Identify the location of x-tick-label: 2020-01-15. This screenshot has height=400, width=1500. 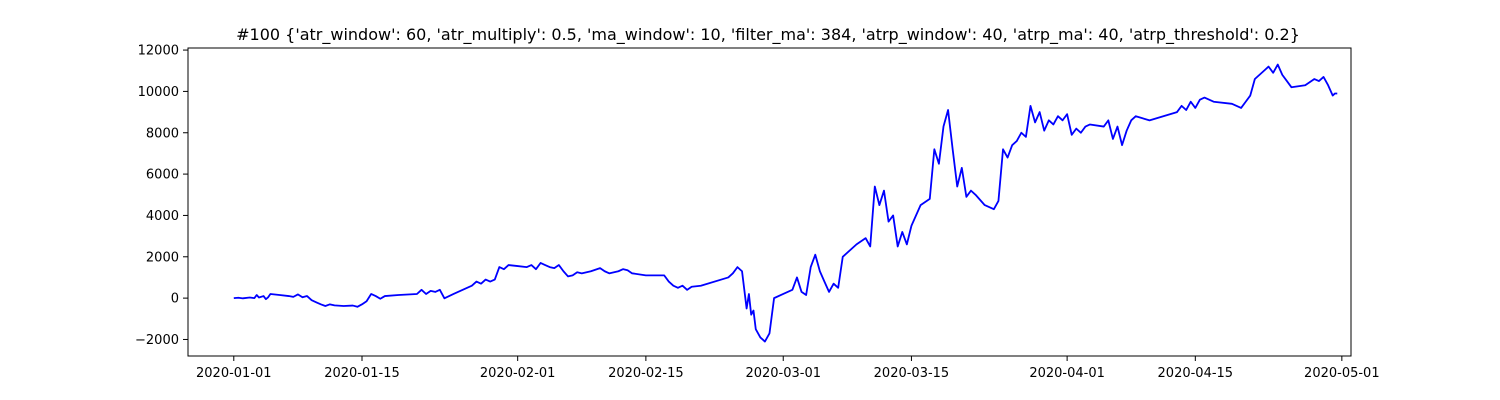
(362, 373).